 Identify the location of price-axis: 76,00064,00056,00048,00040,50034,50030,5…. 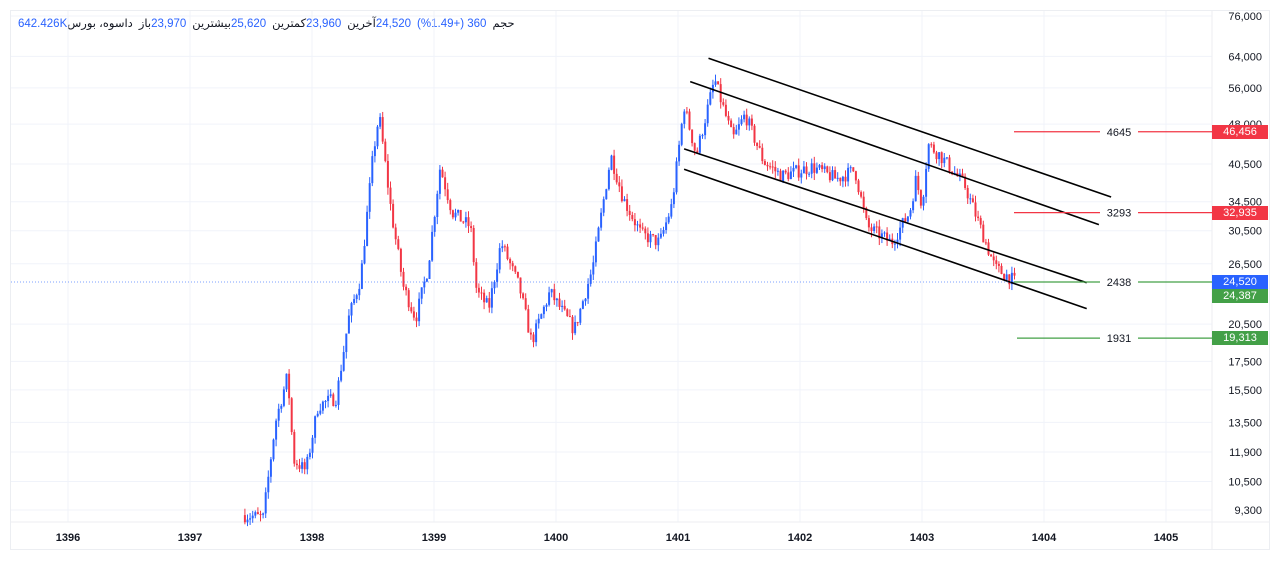
(1245, 264).